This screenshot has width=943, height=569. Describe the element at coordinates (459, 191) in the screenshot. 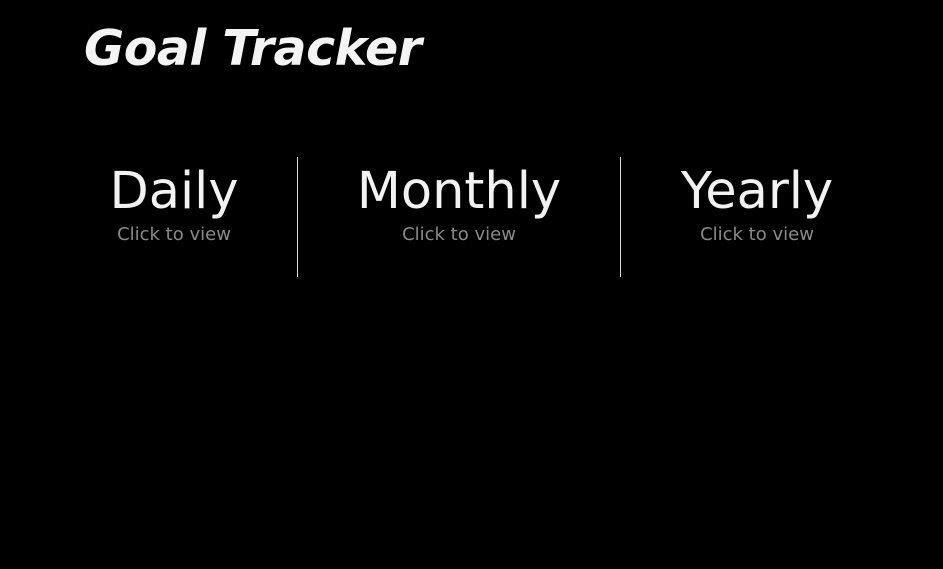

I see `monthly-title: Monthly` at that location.